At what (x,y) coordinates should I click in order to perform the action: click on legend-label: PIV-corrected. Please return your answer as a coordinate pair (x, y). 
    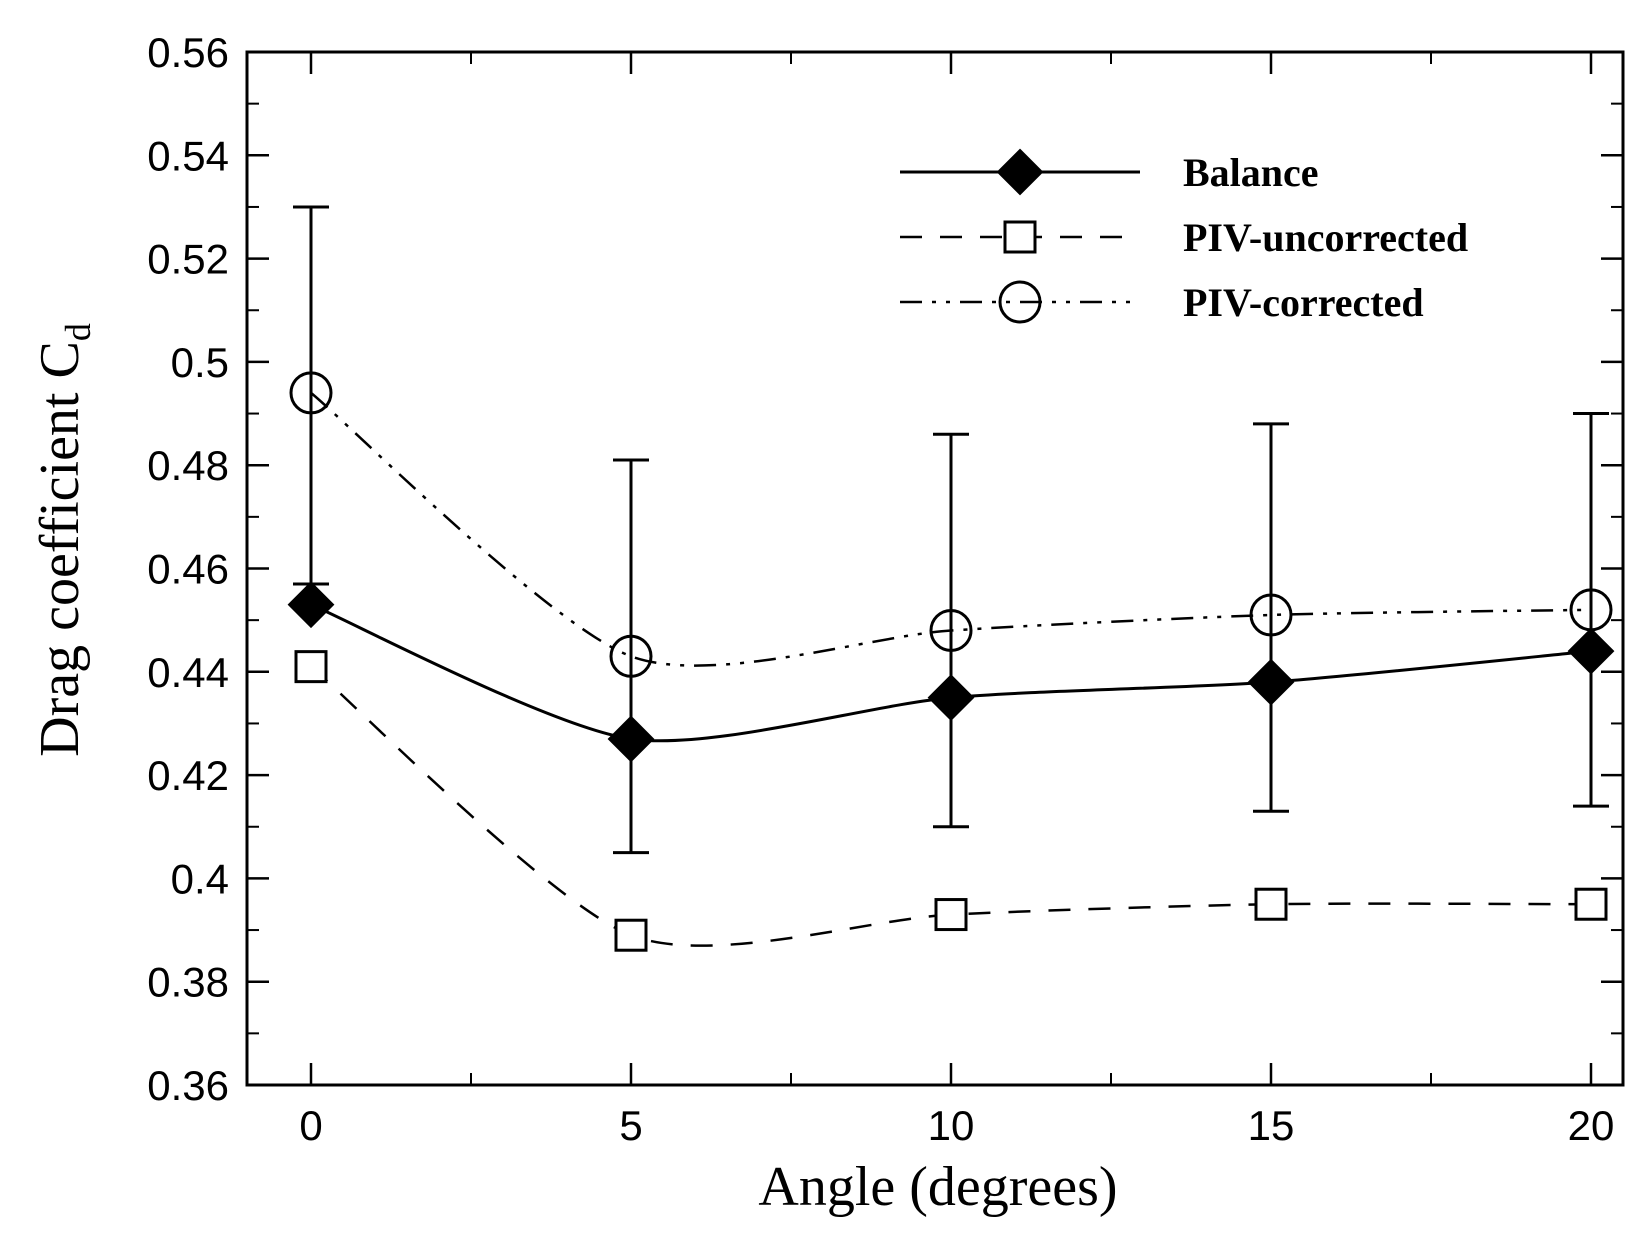
    Looking at the image, I should click on (1303, 302).